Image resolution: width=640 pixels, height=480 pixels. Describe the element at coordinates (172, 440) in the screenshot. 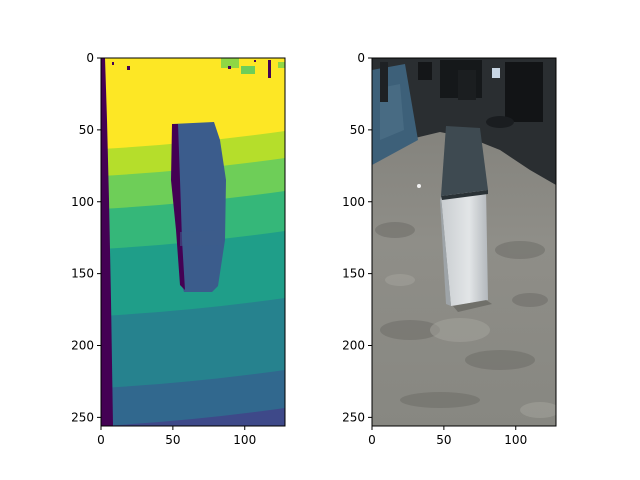

I see `depth-map-x-tick-label: 50` at that location.